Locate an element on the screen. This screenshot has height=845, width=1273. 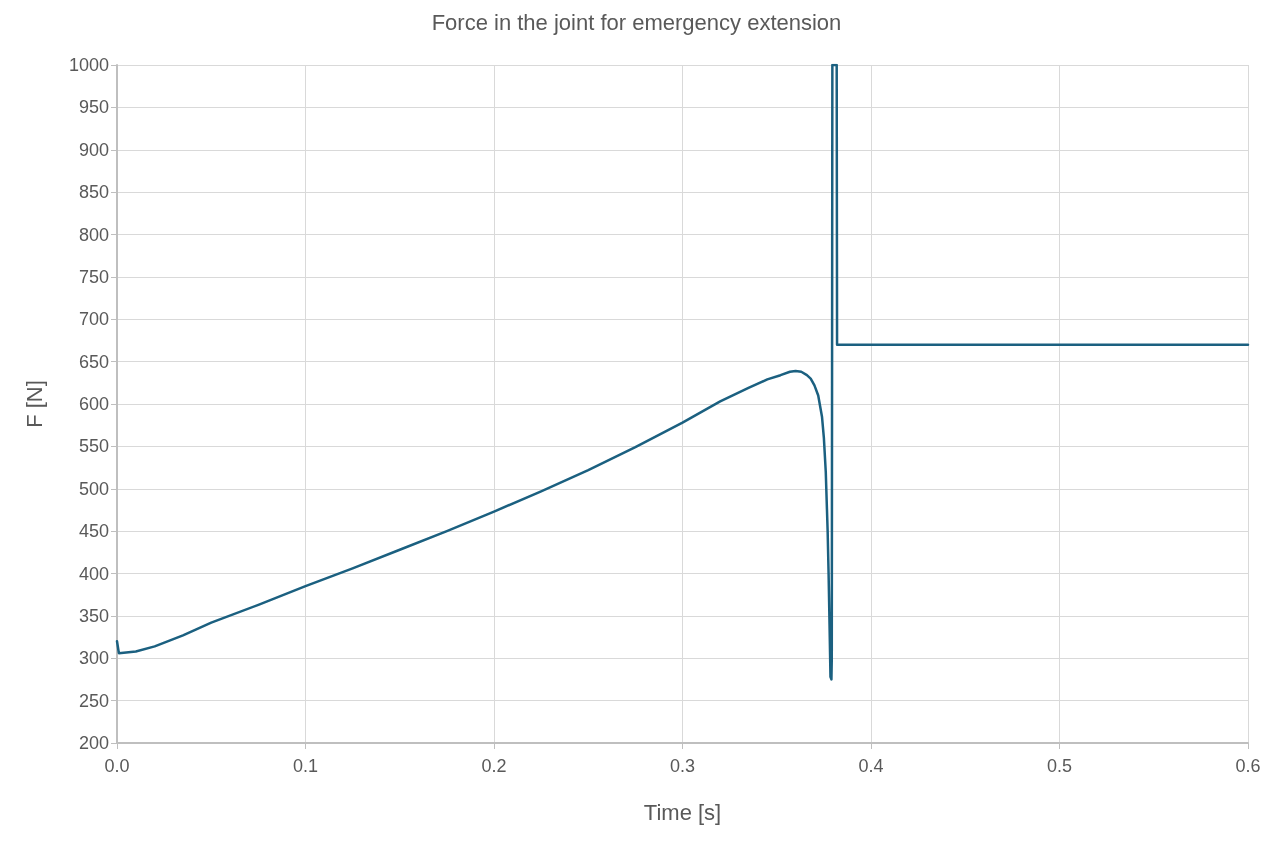
x-axis-title: Time [s] is located at coordinates (682, 812).